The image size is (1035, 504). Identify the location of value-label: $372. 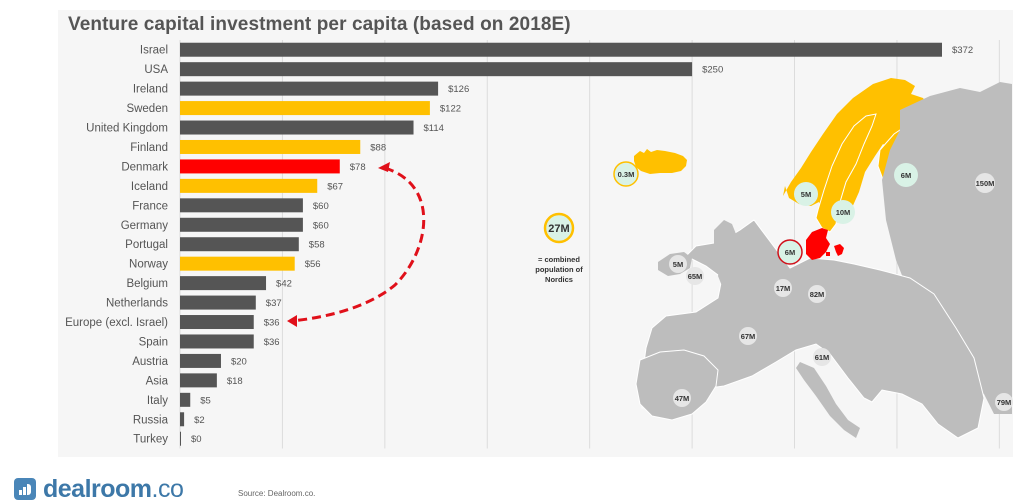
(962, 50).